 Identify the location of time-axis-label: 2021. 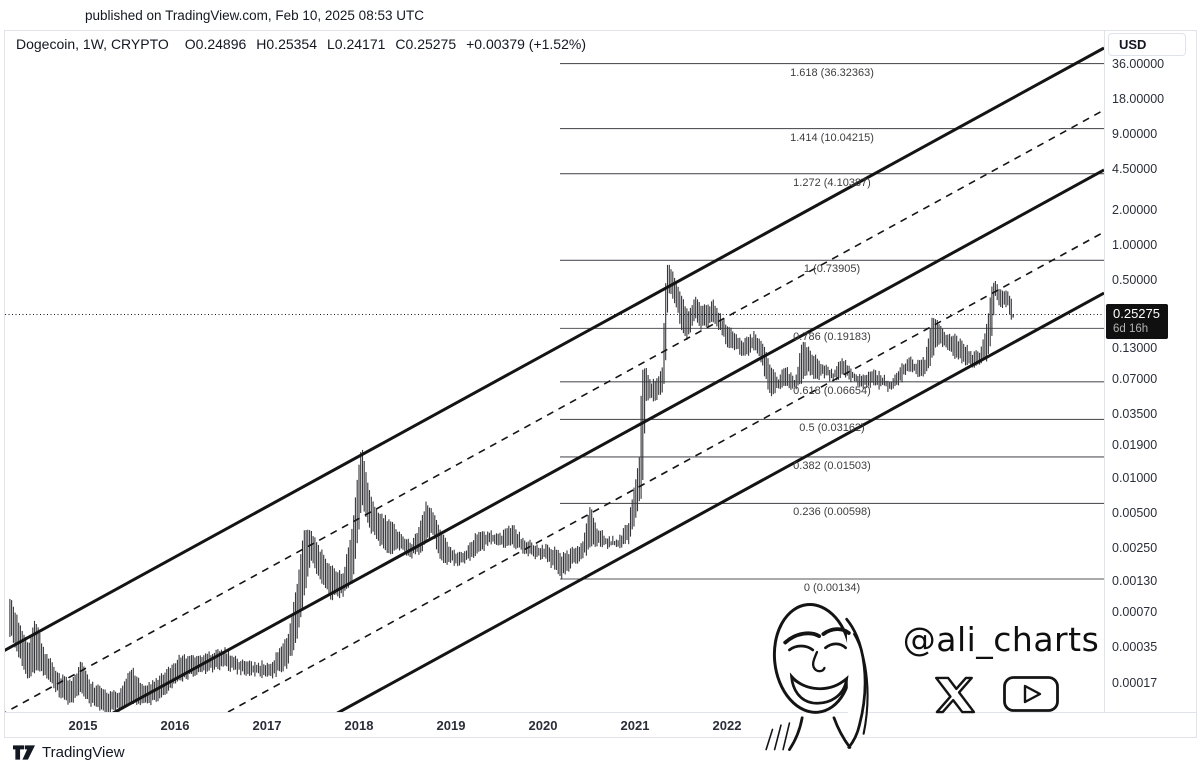
(635, 725).